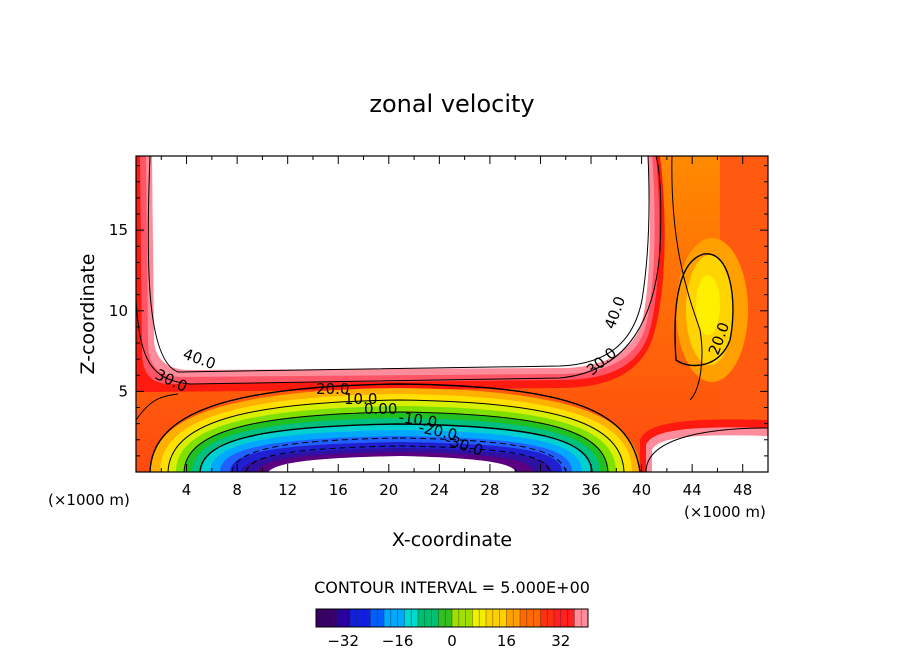  What do you see at coordinates (725, 512) in the screenshot?
I see `x-unit-right: (×1000 m)` at bounding box center [725, 512].